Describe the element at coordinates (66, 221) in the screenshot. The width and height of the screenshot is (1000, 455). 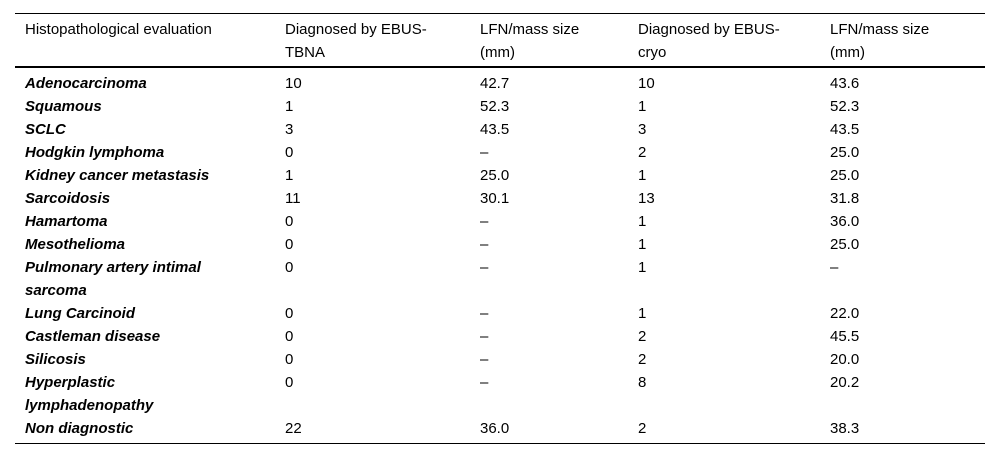
I see `row-label: Hamartoma` at that location.